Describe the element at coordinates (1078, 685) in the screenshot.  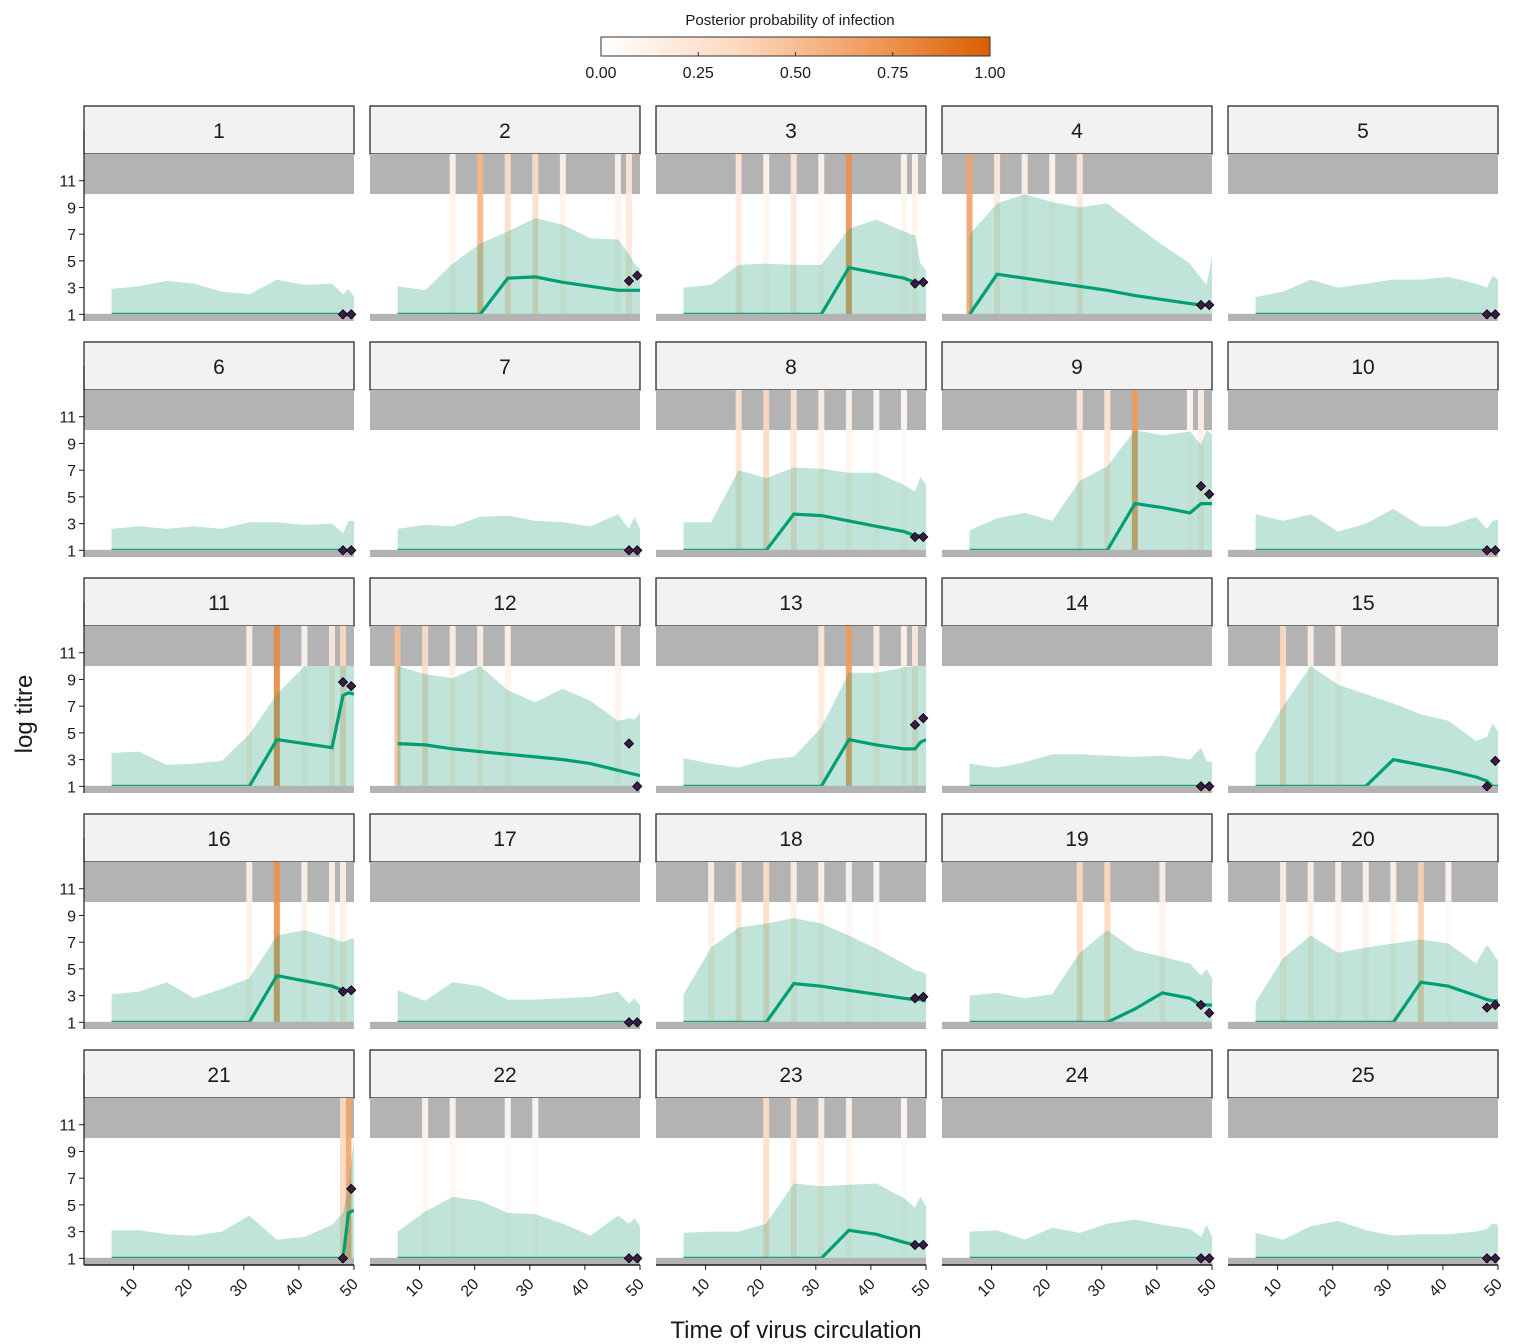
I see `facet-panel-14: 14` at that location.